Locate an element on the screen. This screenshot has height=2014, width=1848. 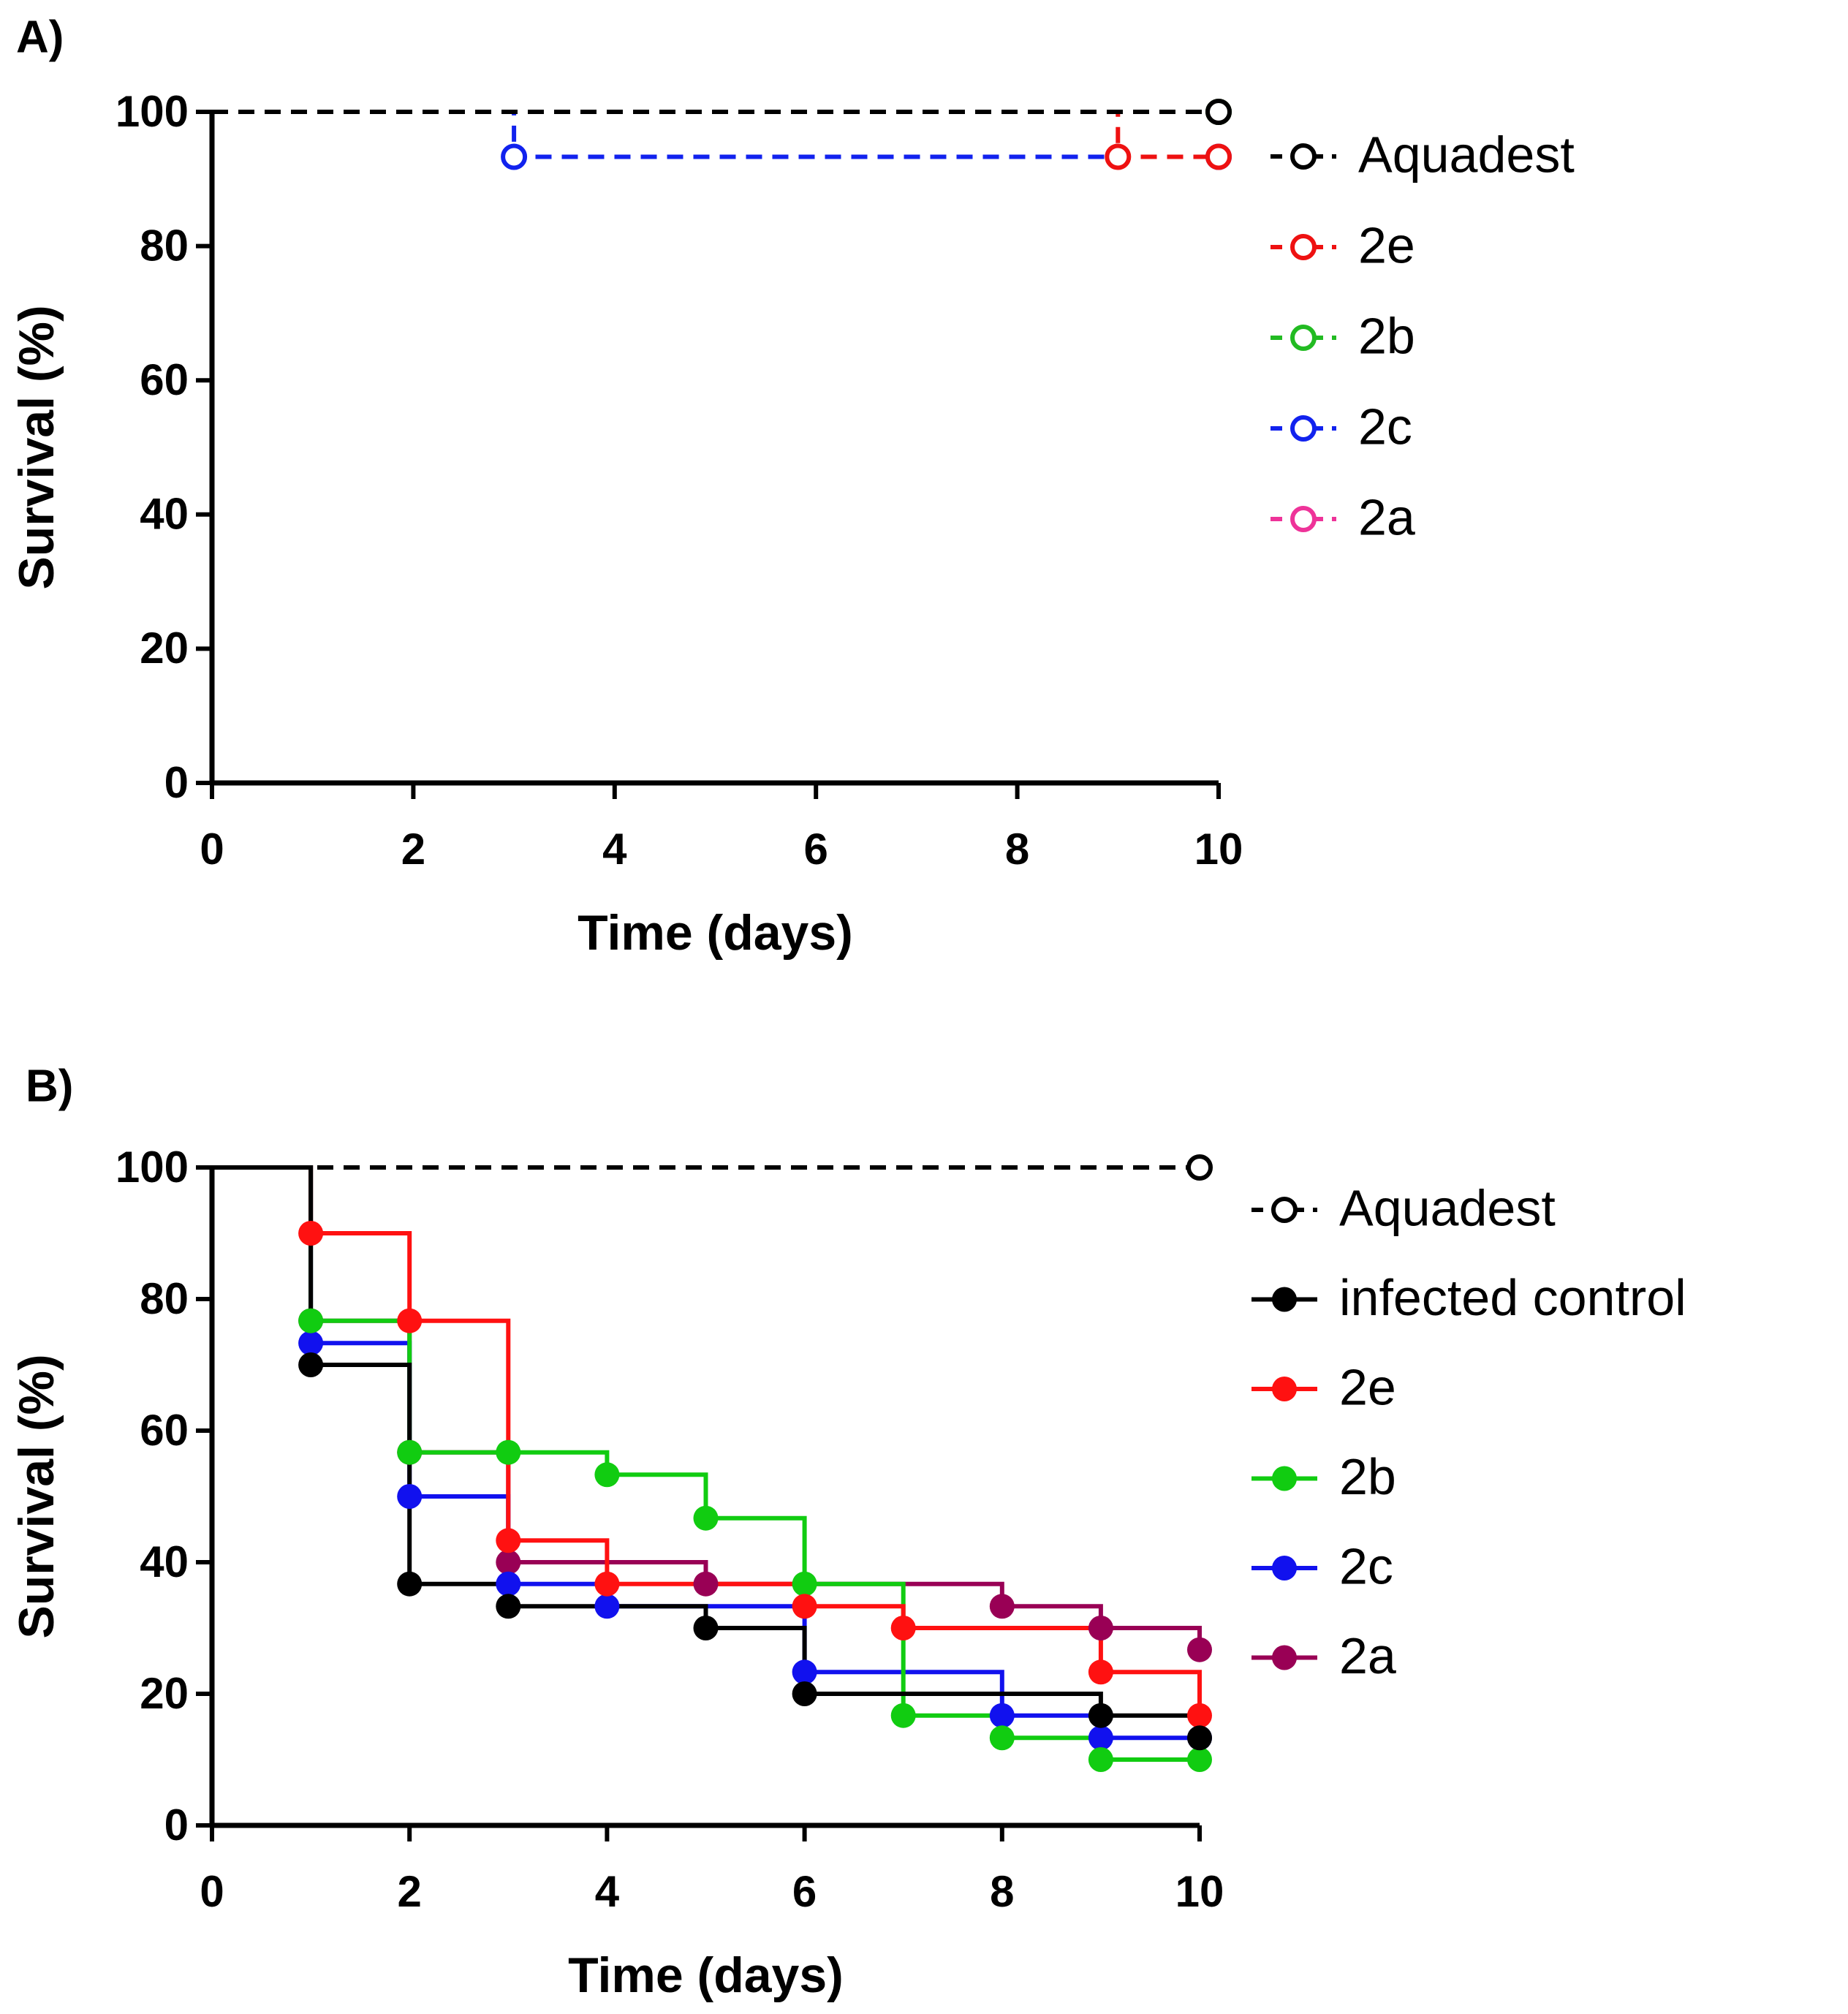
survival-line is located at coordinates (716, 134).